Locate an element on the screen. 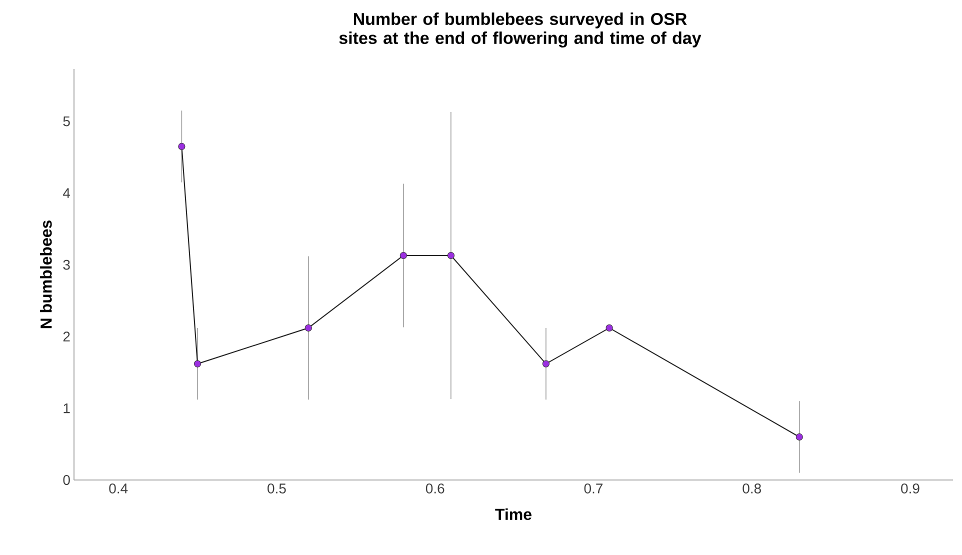  x-tick-label: 0.6 is located at coordinates (435, 489).